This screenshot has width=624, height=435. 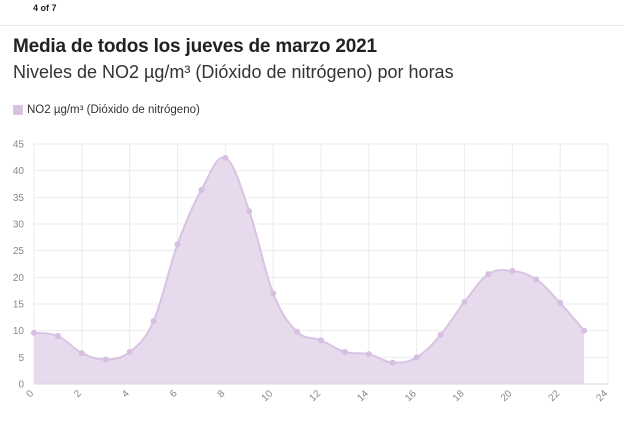 What do you see at coordinates (19, 145) in the screenshot?
I see `y-tick-label: 45` at bounding box center [19, 145].